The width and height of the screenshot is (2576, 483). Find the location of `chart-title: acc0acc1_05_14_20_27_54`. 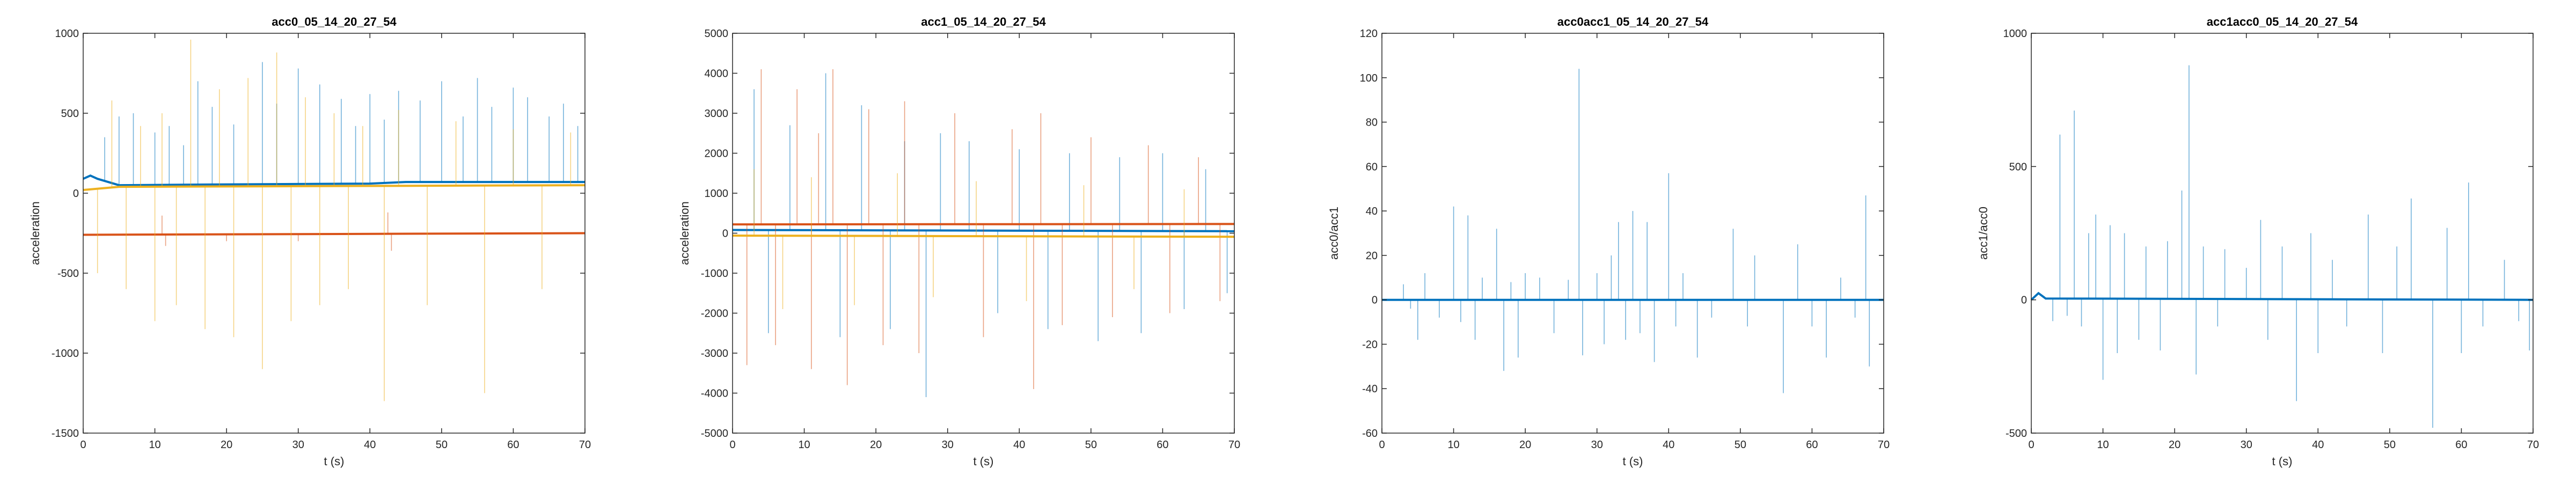

chart-title: acc0acc1_05_14_20_27_54 is located at coordinates (1633, 21).